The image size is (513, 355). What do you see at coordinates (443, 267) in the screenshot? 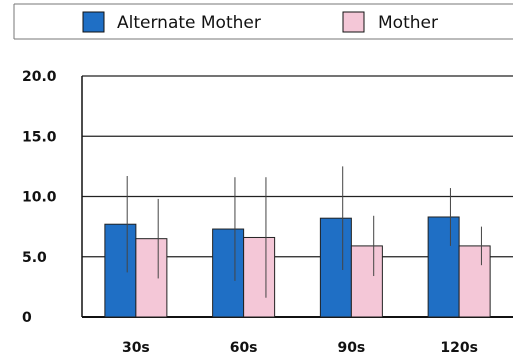
I see `bar-alternate-mother-120s` at bounding box center [443, 267].